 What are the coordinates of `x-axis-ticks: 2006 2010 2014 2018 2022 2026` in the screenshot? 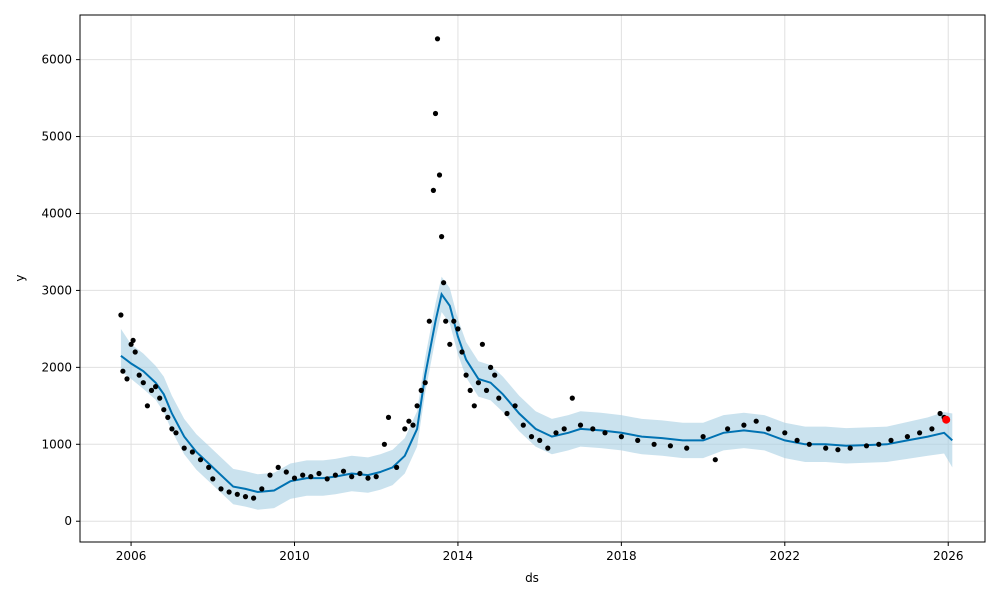 It's located at (540, 552).